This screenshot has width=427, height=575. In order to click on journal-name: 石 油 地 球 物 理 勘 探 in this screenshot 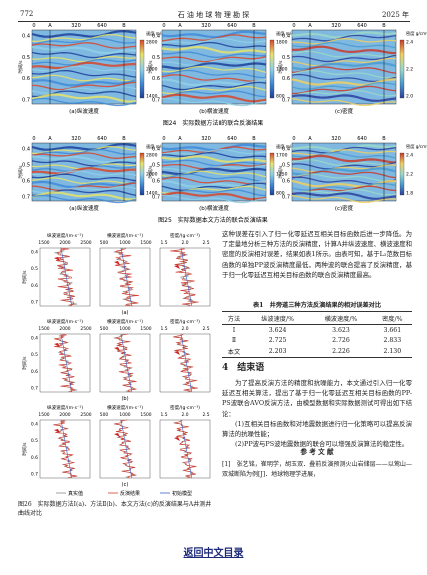, I will do `click(213, 15)`.